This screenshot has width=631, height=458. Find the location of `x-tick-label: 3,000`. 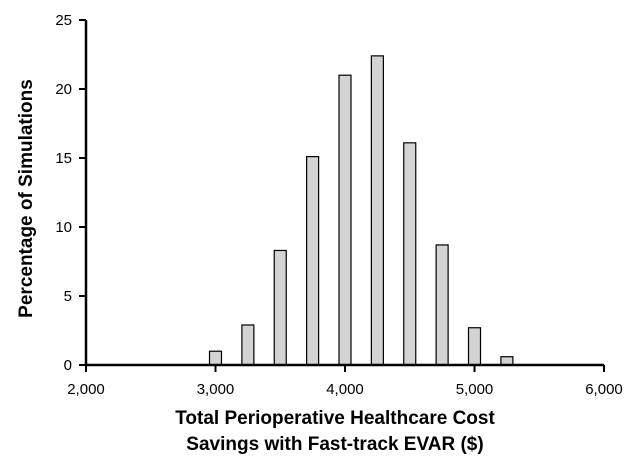

x-tick-label: 3,000 is located at coordinates (216, 389).